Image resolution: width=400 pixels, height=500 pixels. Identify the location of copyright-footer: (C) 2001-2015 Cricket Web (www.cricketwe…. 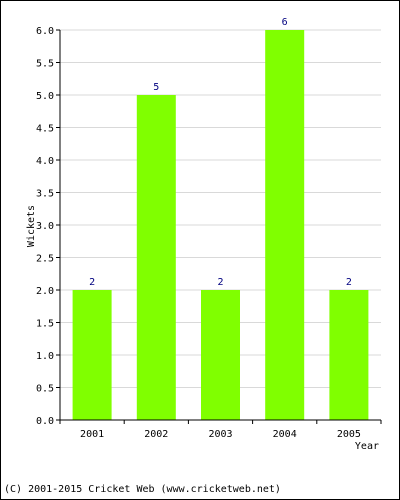
(142, 489).